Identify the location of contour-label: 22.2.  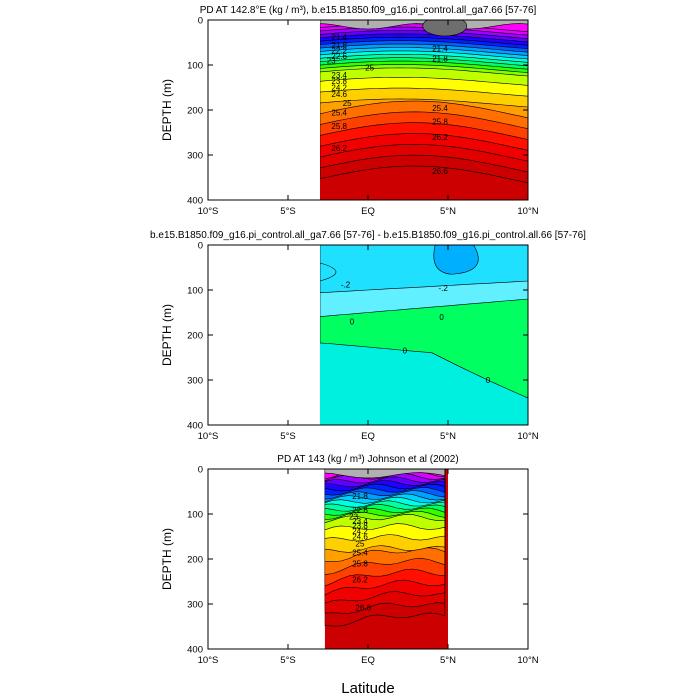
(339, 51).